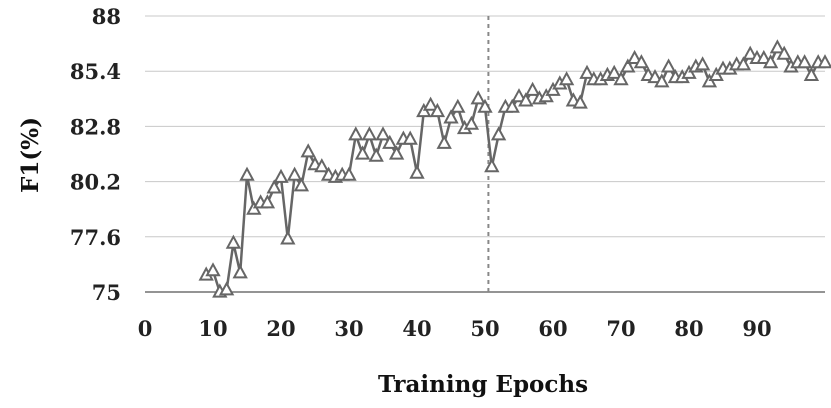 The image size is (831, 408). I want to click on x-tick-label: 20, so click(280, 328).